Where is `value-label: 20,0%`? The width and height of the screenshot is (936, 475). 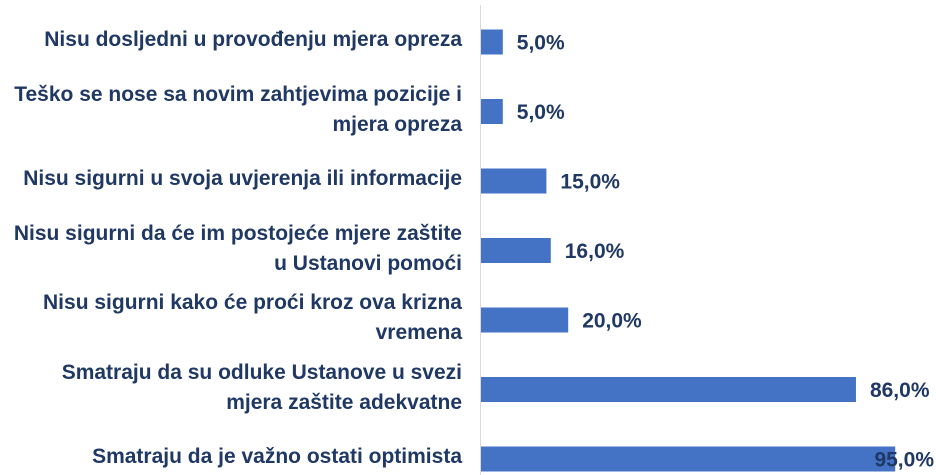
value-label: 20,0% is located at coordinates (612, 321).